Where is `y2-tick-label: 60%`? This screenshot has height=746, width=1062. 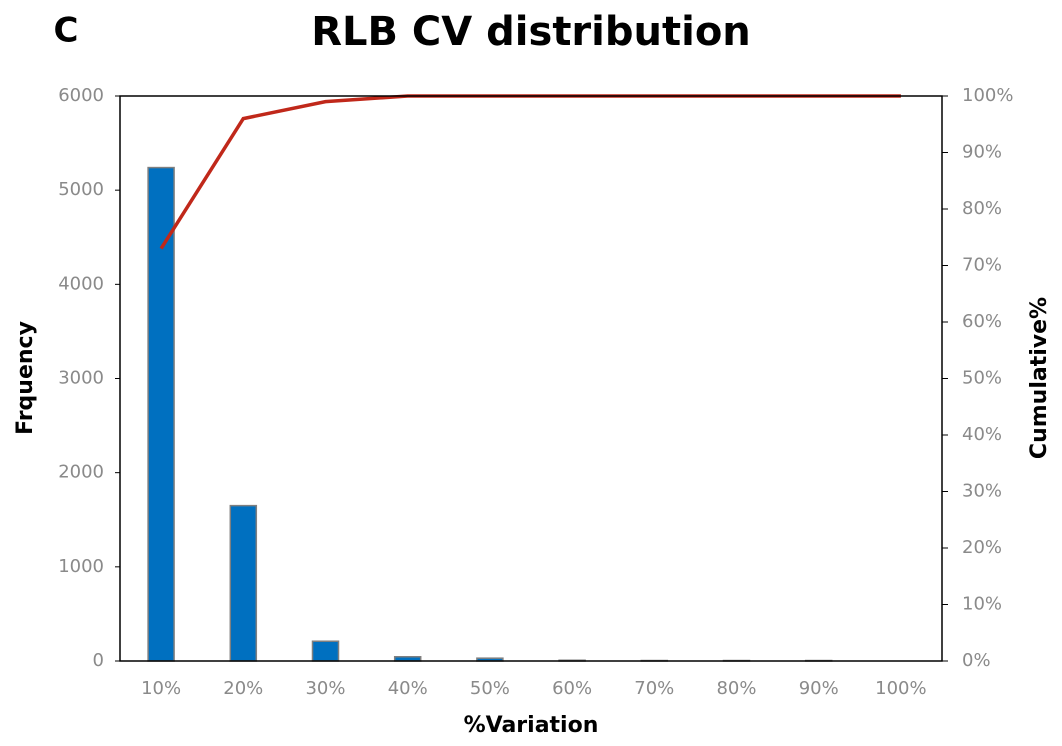 y2-tick-label: 60% is located at coordinates (982, 321).